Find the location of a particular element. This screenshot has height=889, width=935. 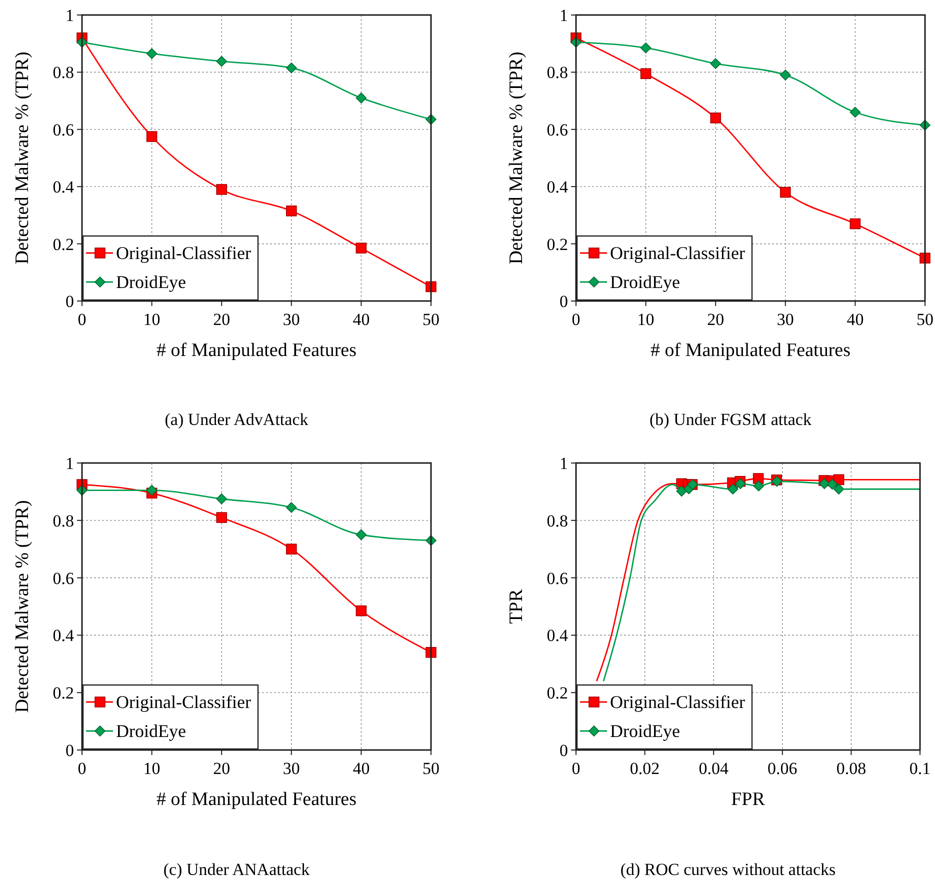

text: (d) ROC curves without attacks is located at coordinates (728, 869).